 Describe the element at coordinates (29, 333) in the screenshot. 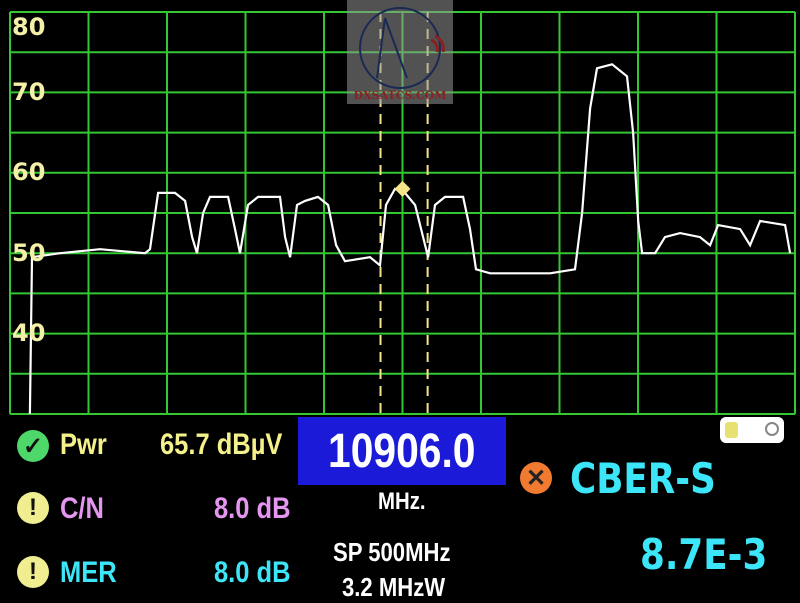

I see `y-tick-40: 40` at that location.